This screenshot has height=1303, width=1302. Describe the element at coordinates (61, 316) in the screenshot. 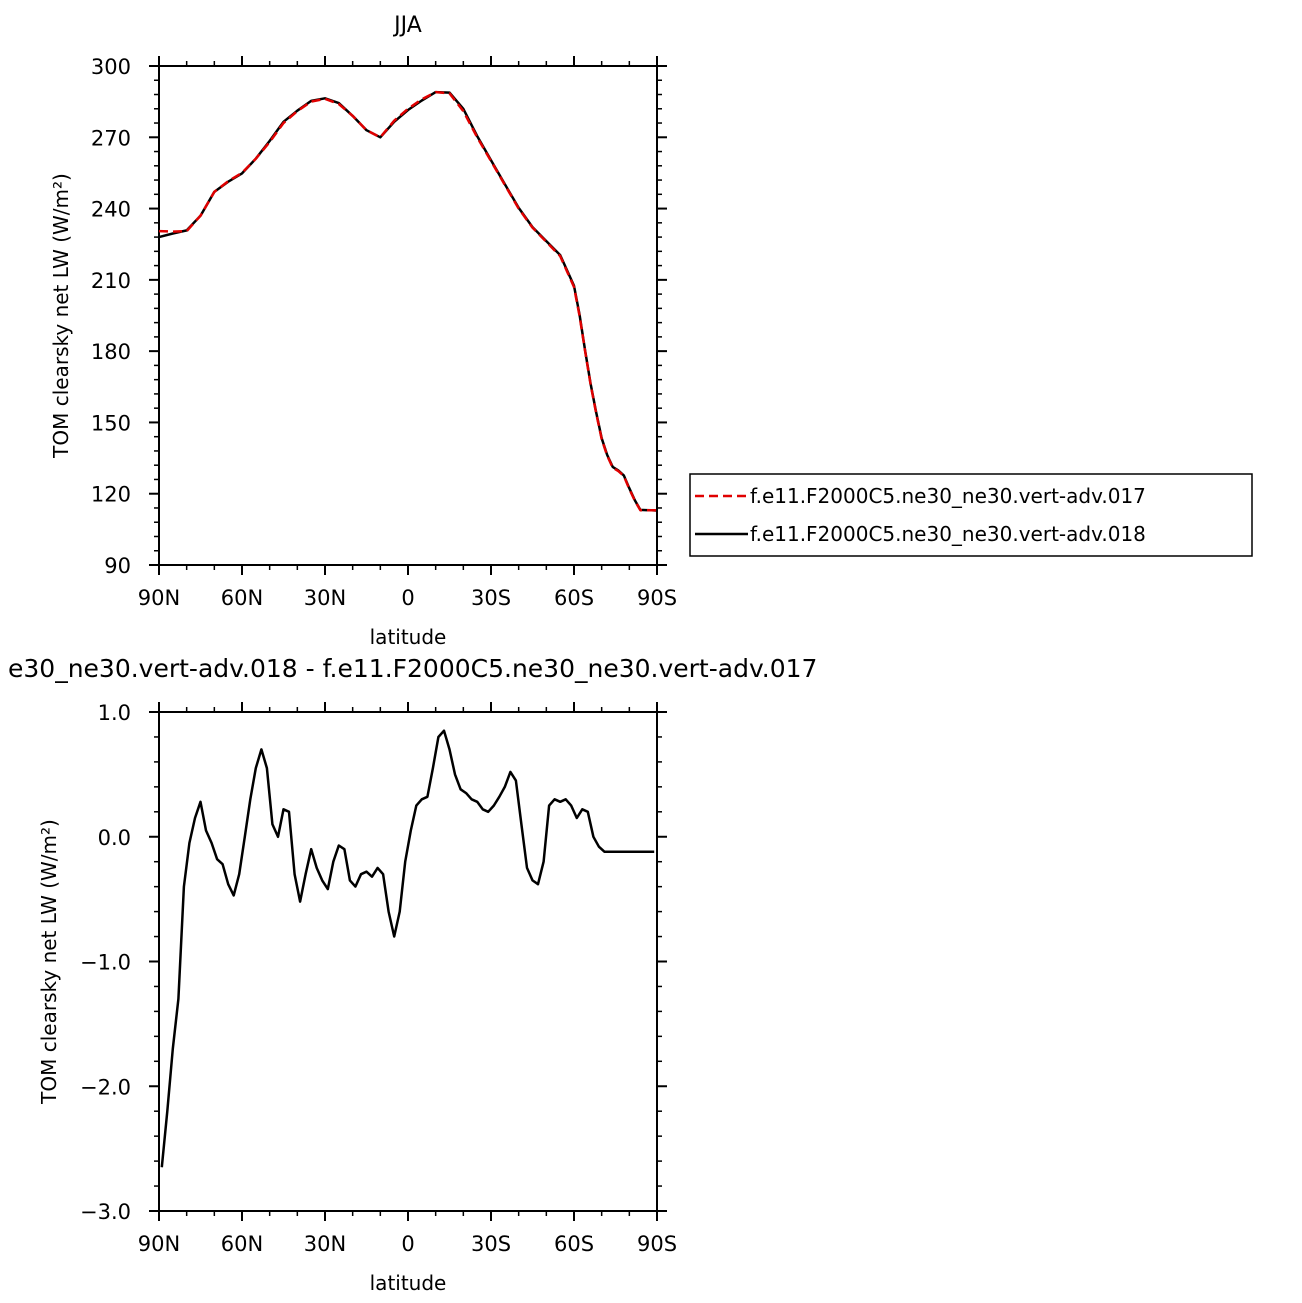

I see `top-y-axis-label: TOM clearsky net LW (W/m²)` at that location.